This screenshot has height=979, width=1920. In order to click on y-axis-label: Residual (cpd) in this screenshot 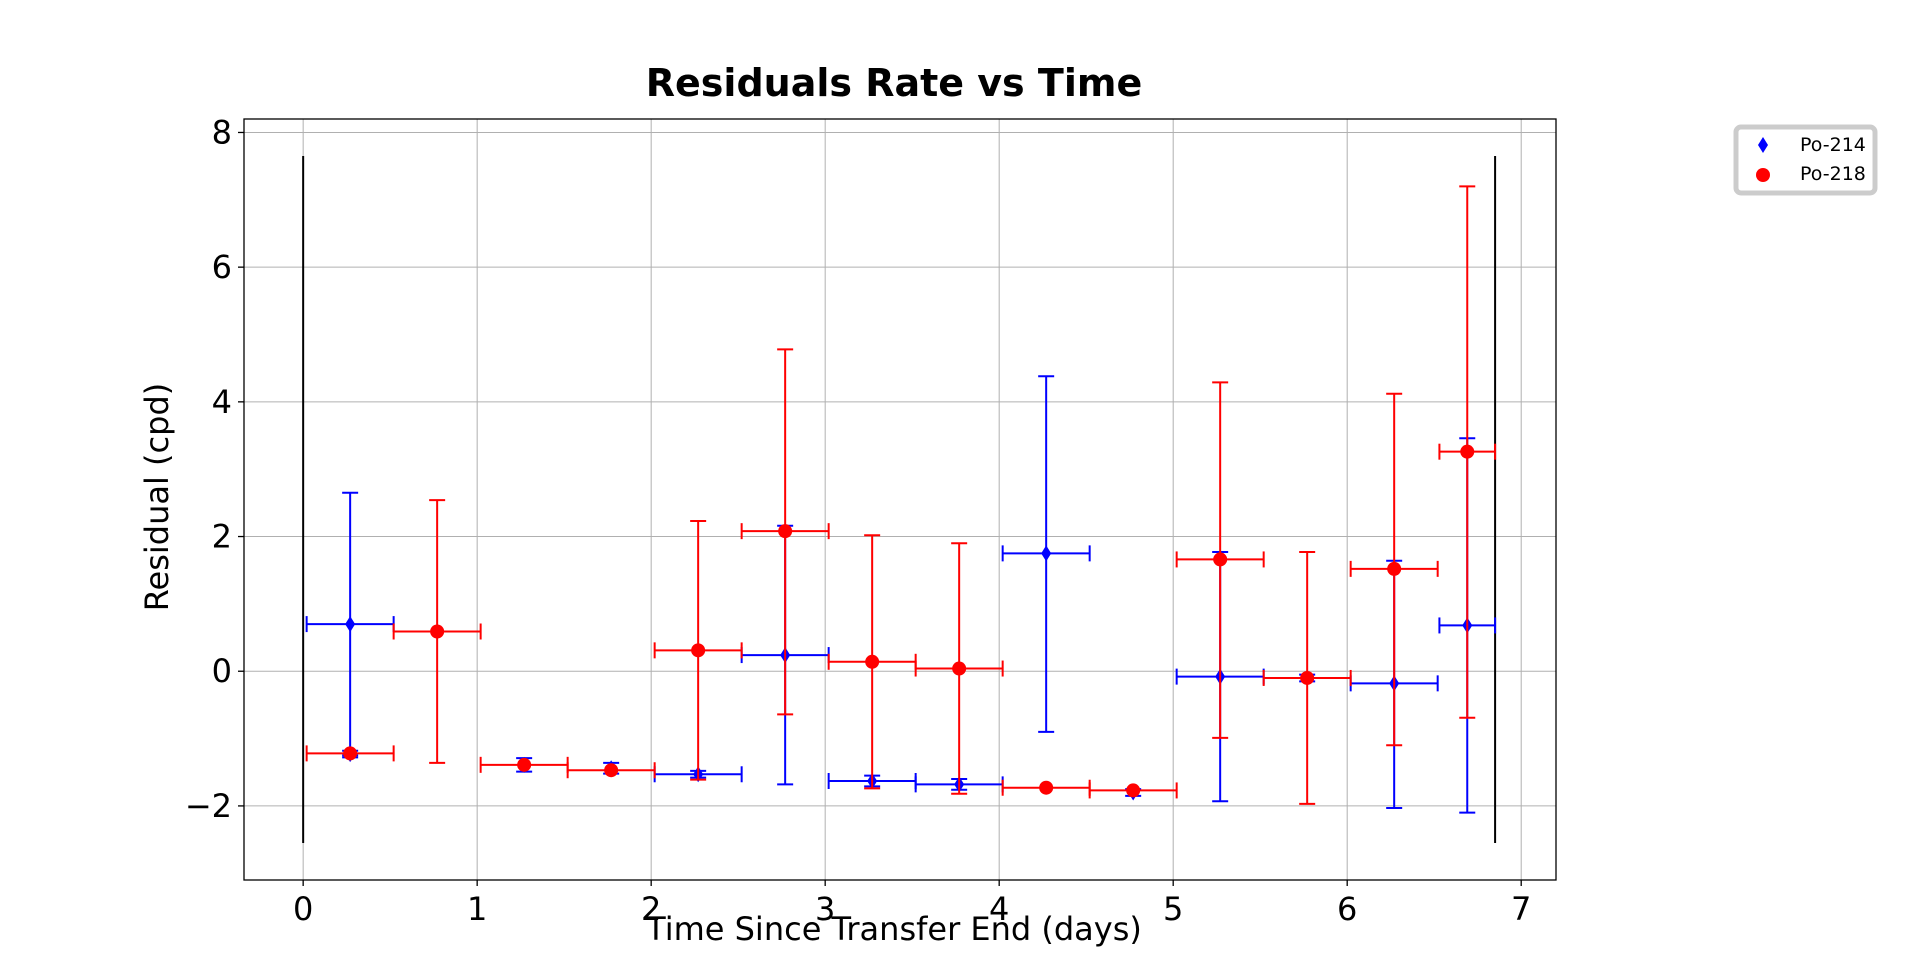, I will do `click(157, 497)`.